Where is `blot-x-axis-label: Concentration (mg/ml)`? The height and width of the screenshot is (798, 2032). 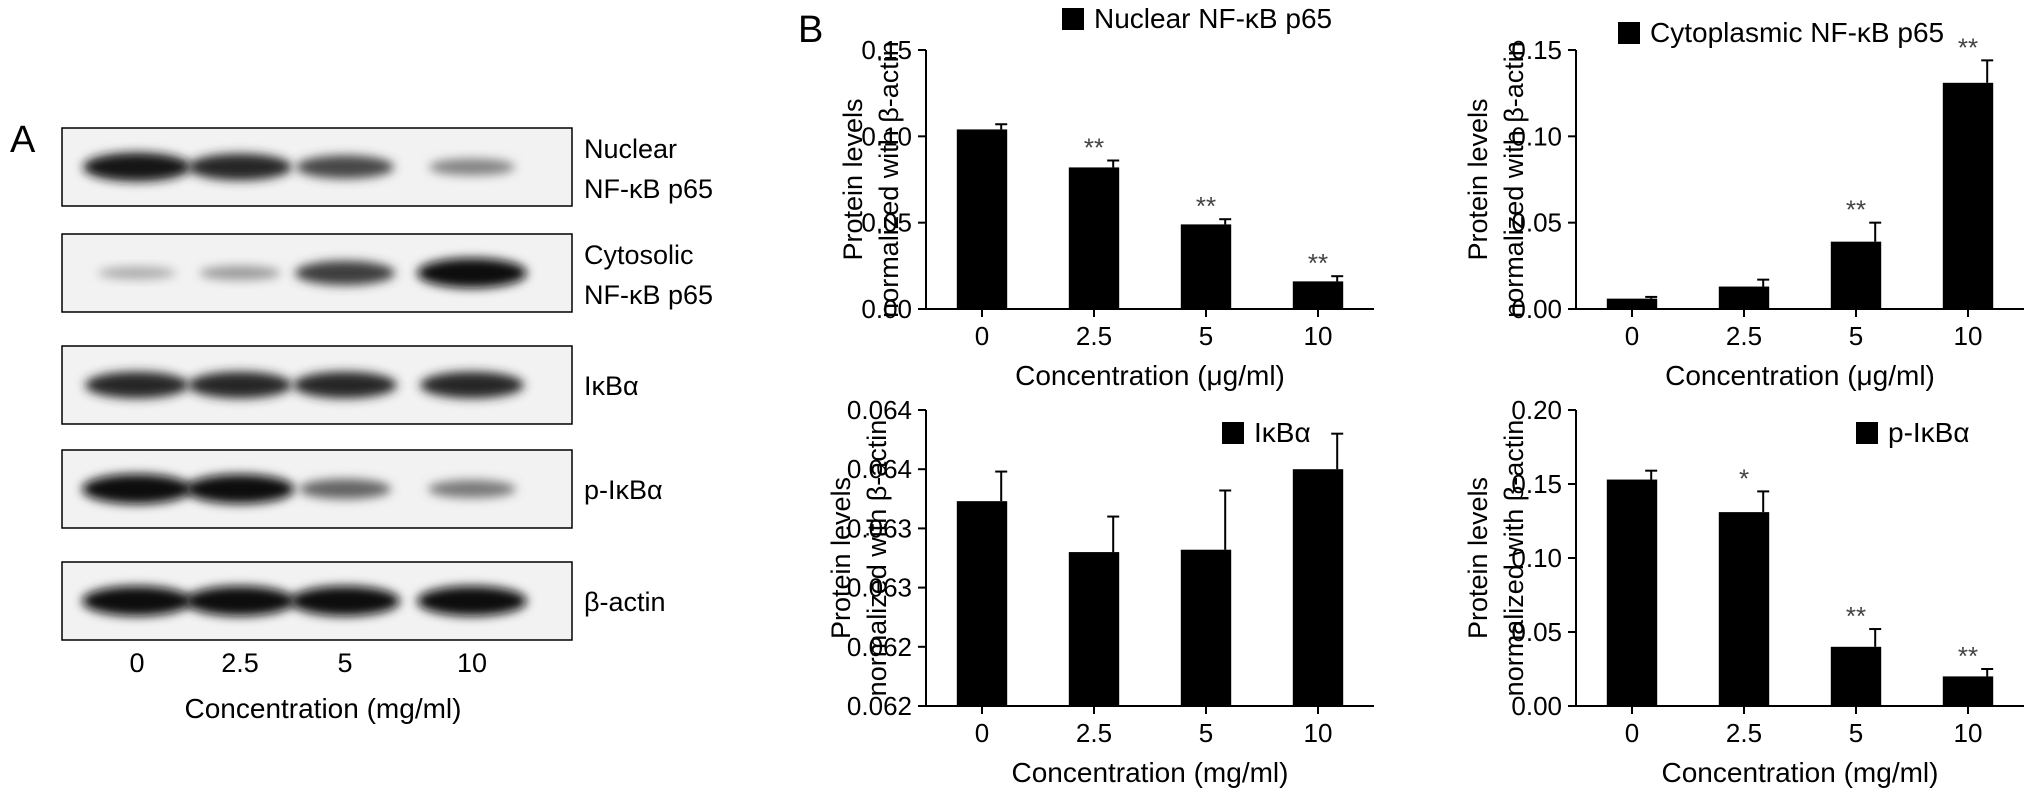 blot-x-axis-label: Concentration (mg/ml) is located at coordinates (323, 708).